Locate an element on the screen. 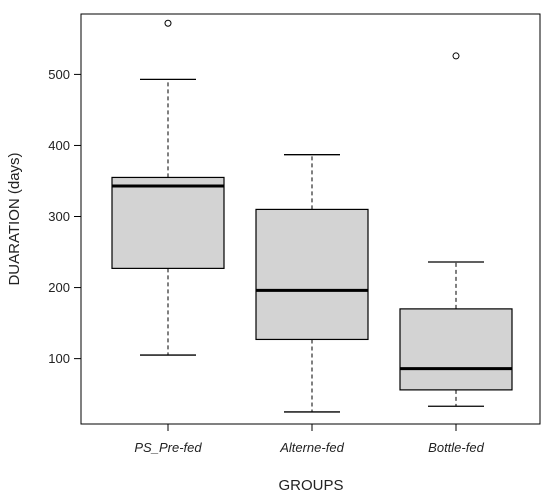 Image resolution: width=550 pixels, height=499 pixels. x-tick-label: PS_Pre-fed is located at coordinates (168, 447).